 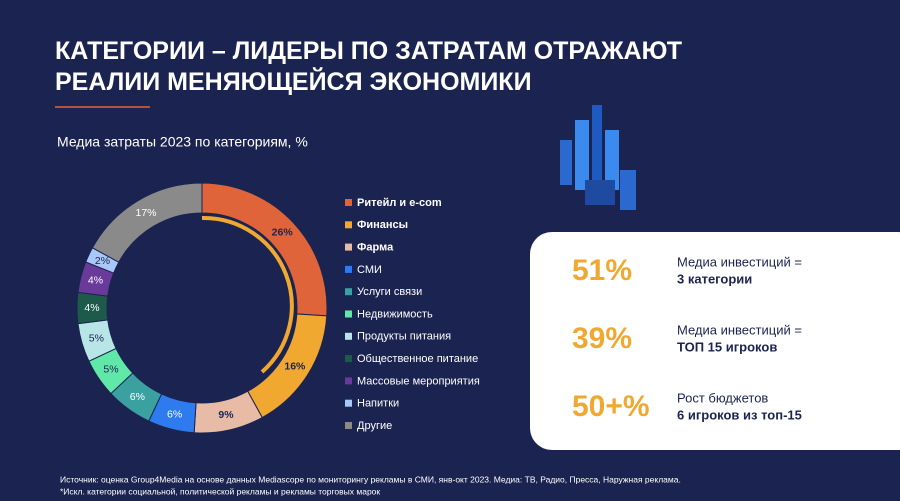 I want to click on legend-label: Фарма, so click(x=375, y=248).